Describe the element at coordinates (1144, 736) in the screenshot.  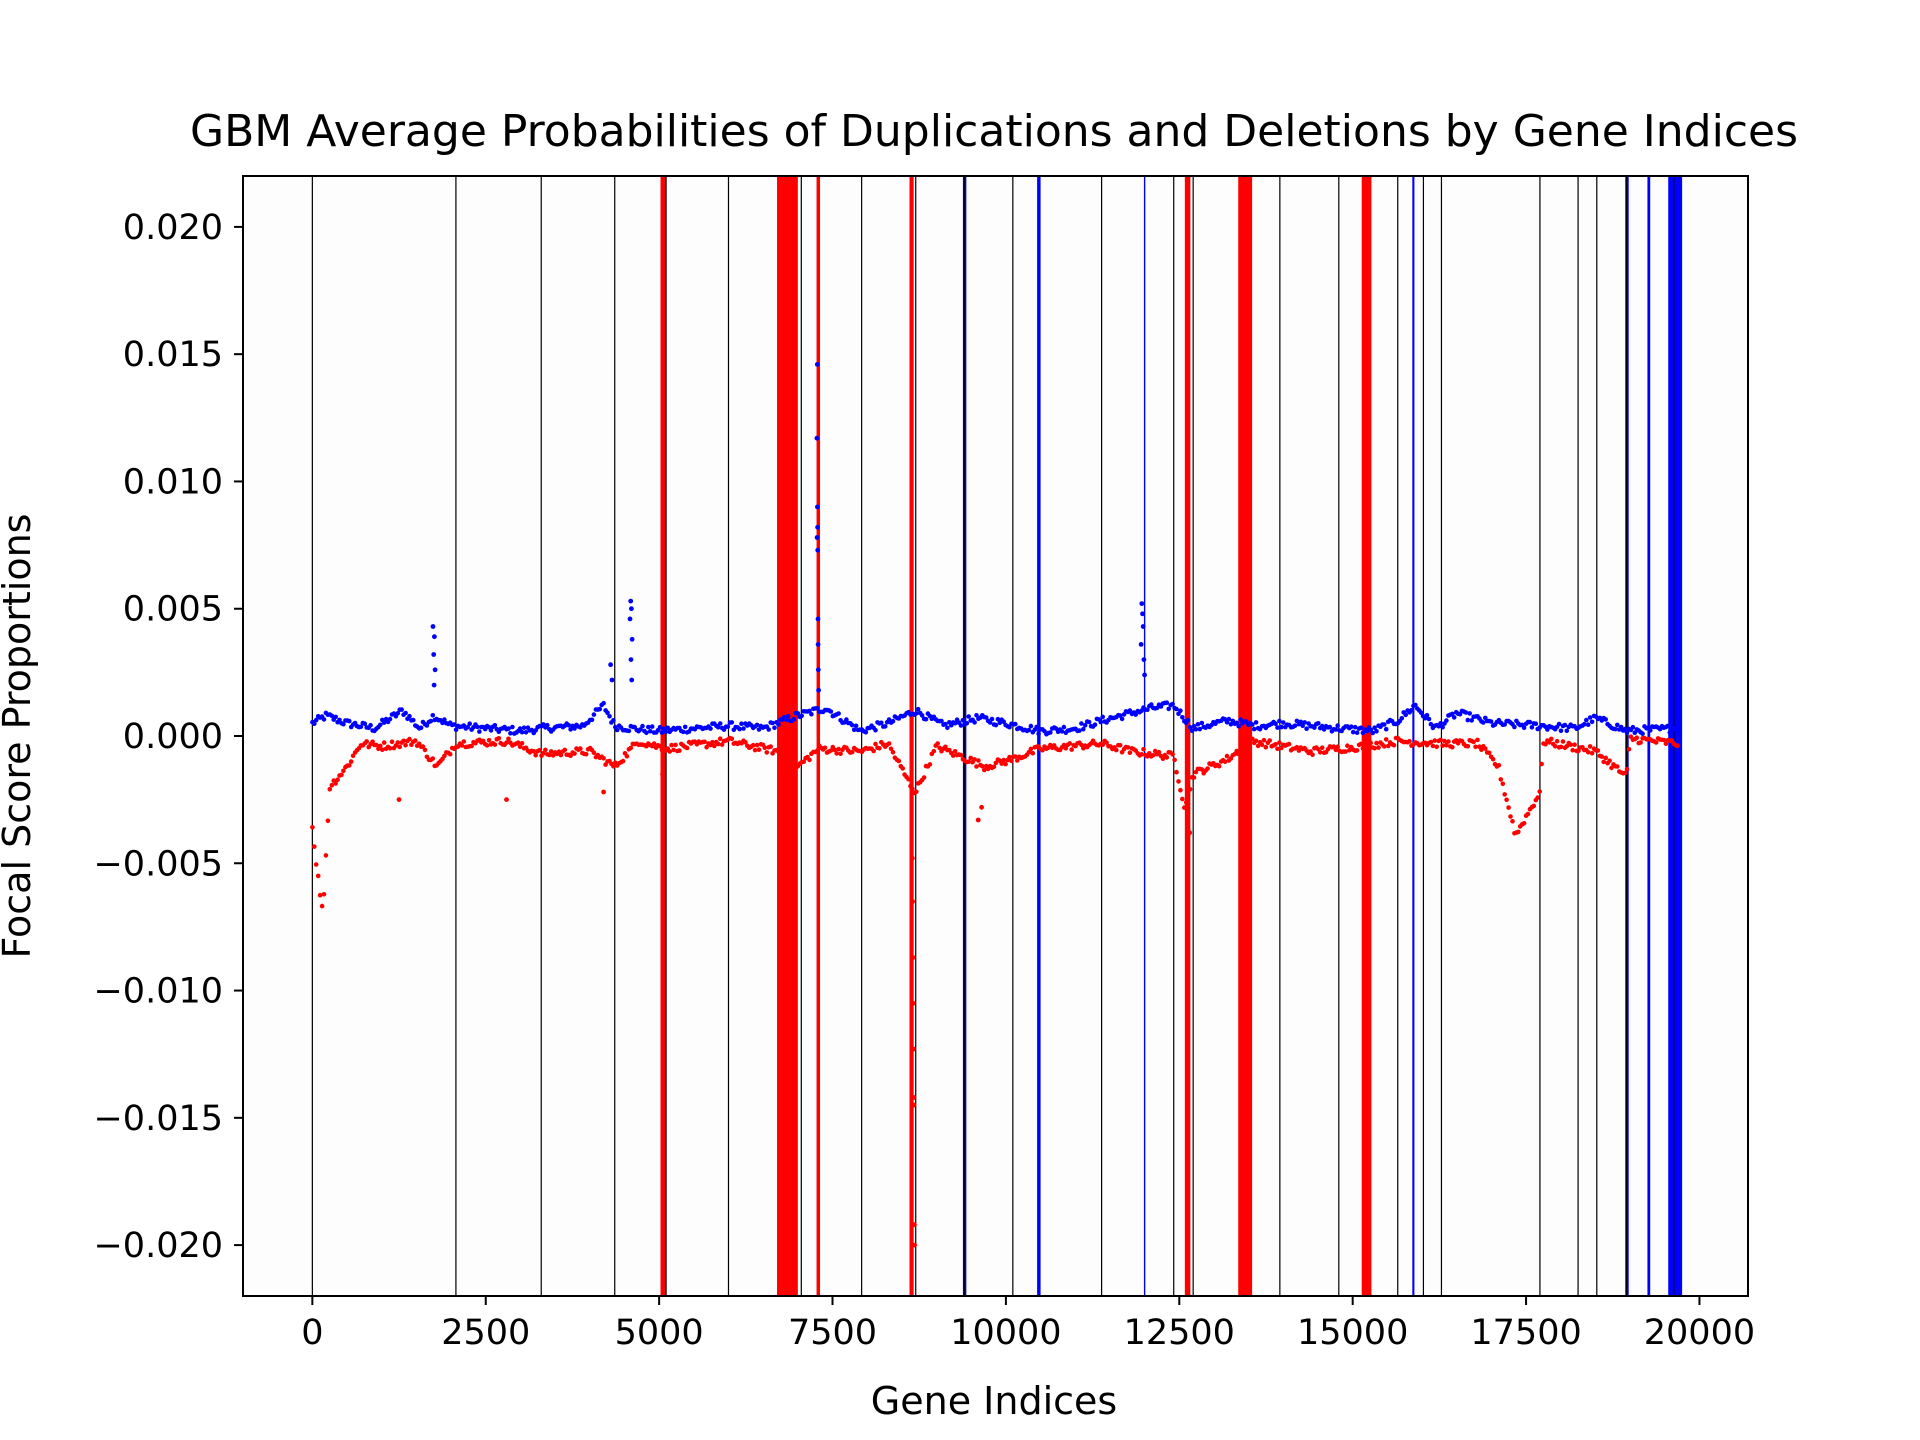
I see `duplication-band` at that location.